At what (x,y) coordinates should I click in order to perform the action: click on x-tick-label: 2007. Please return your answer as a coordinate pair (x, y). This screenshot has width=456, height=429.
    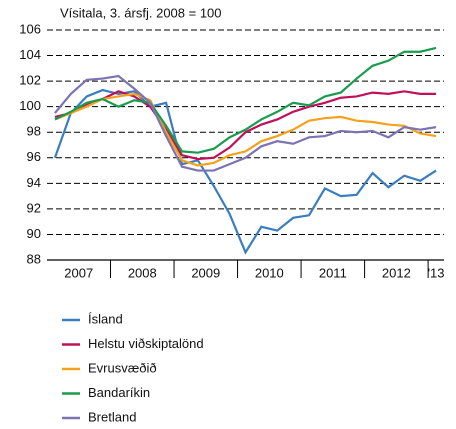
    Looking at the image, I should click on (78, 272).